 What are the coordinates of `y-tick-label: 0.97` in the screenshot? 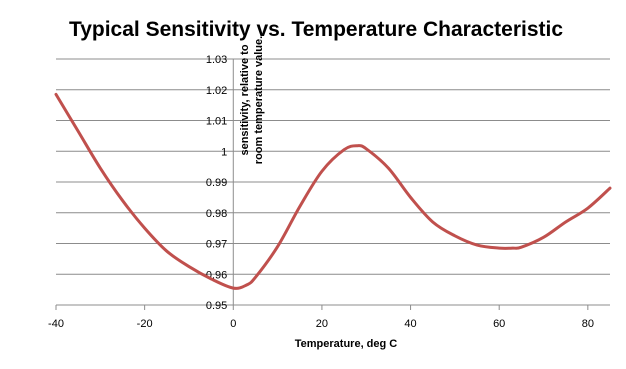 It's located at (216, 245).